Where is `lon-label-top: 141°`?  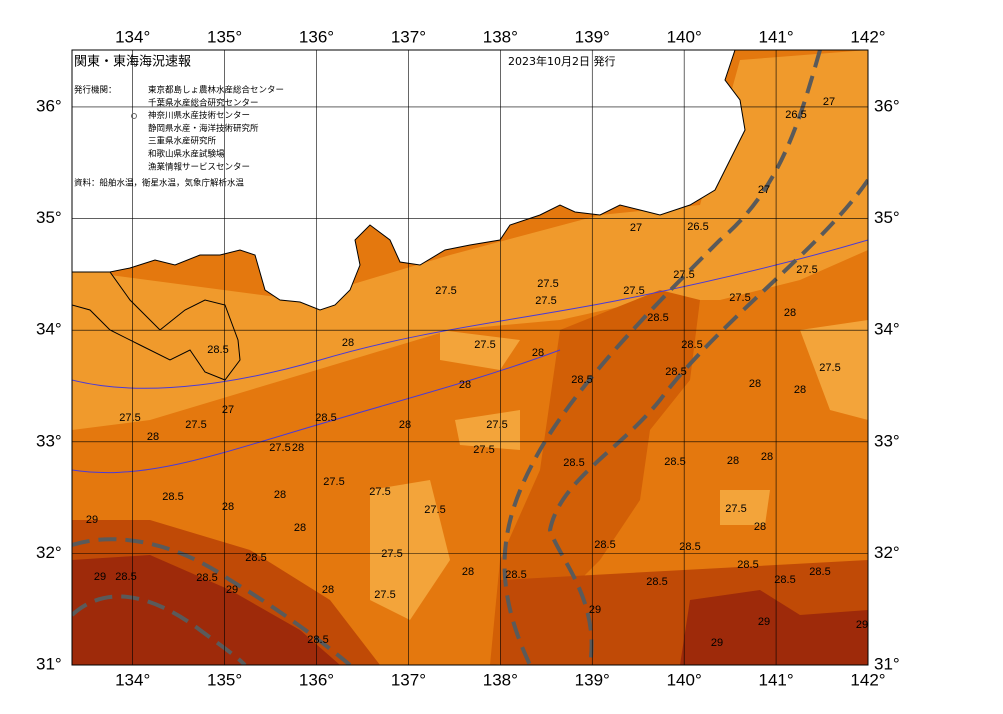 lon-label-top: 141° is located at coordinates (775, 36).